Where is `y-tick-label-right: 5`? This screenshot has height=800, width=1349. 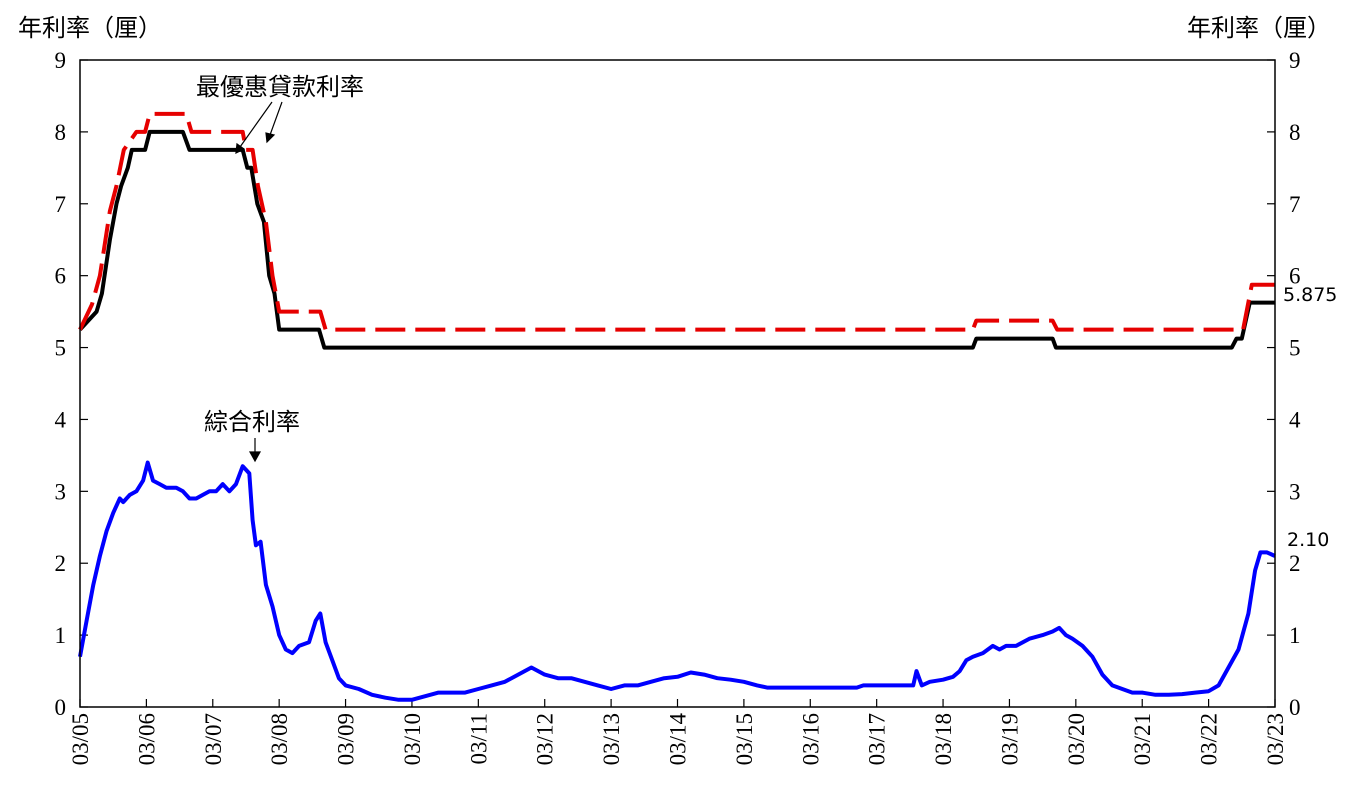 y-tick-label-right: 5 is located at coordinates (1295, 348).